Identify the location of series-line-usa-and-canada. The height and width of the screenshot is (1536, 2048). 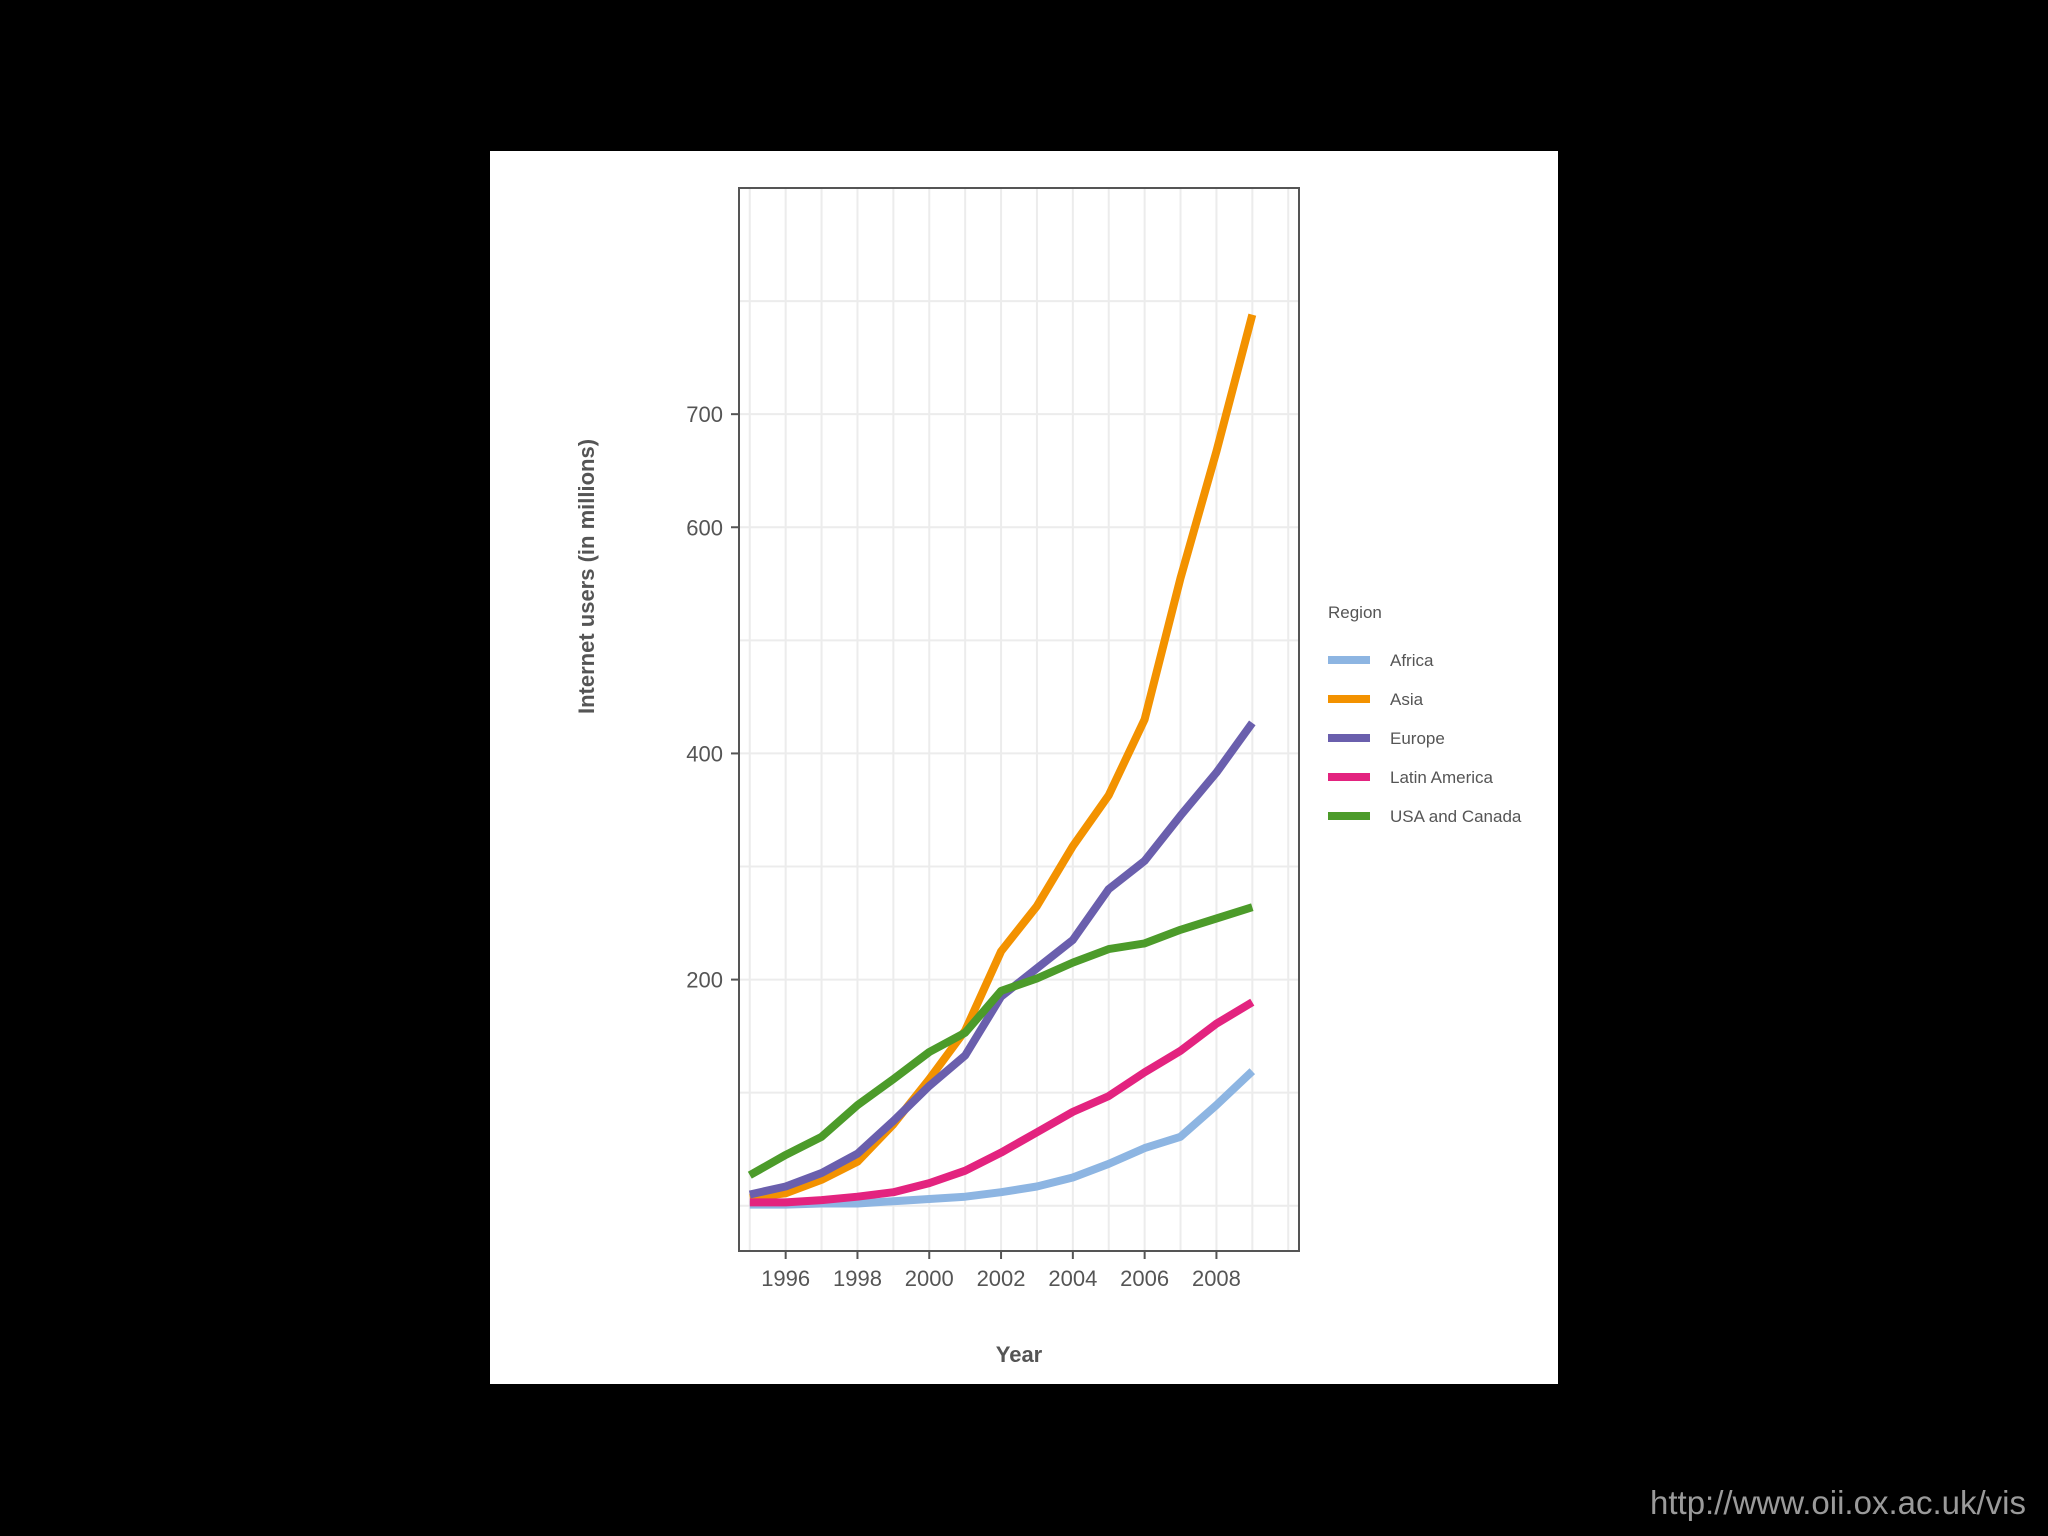
(1000, 1041).